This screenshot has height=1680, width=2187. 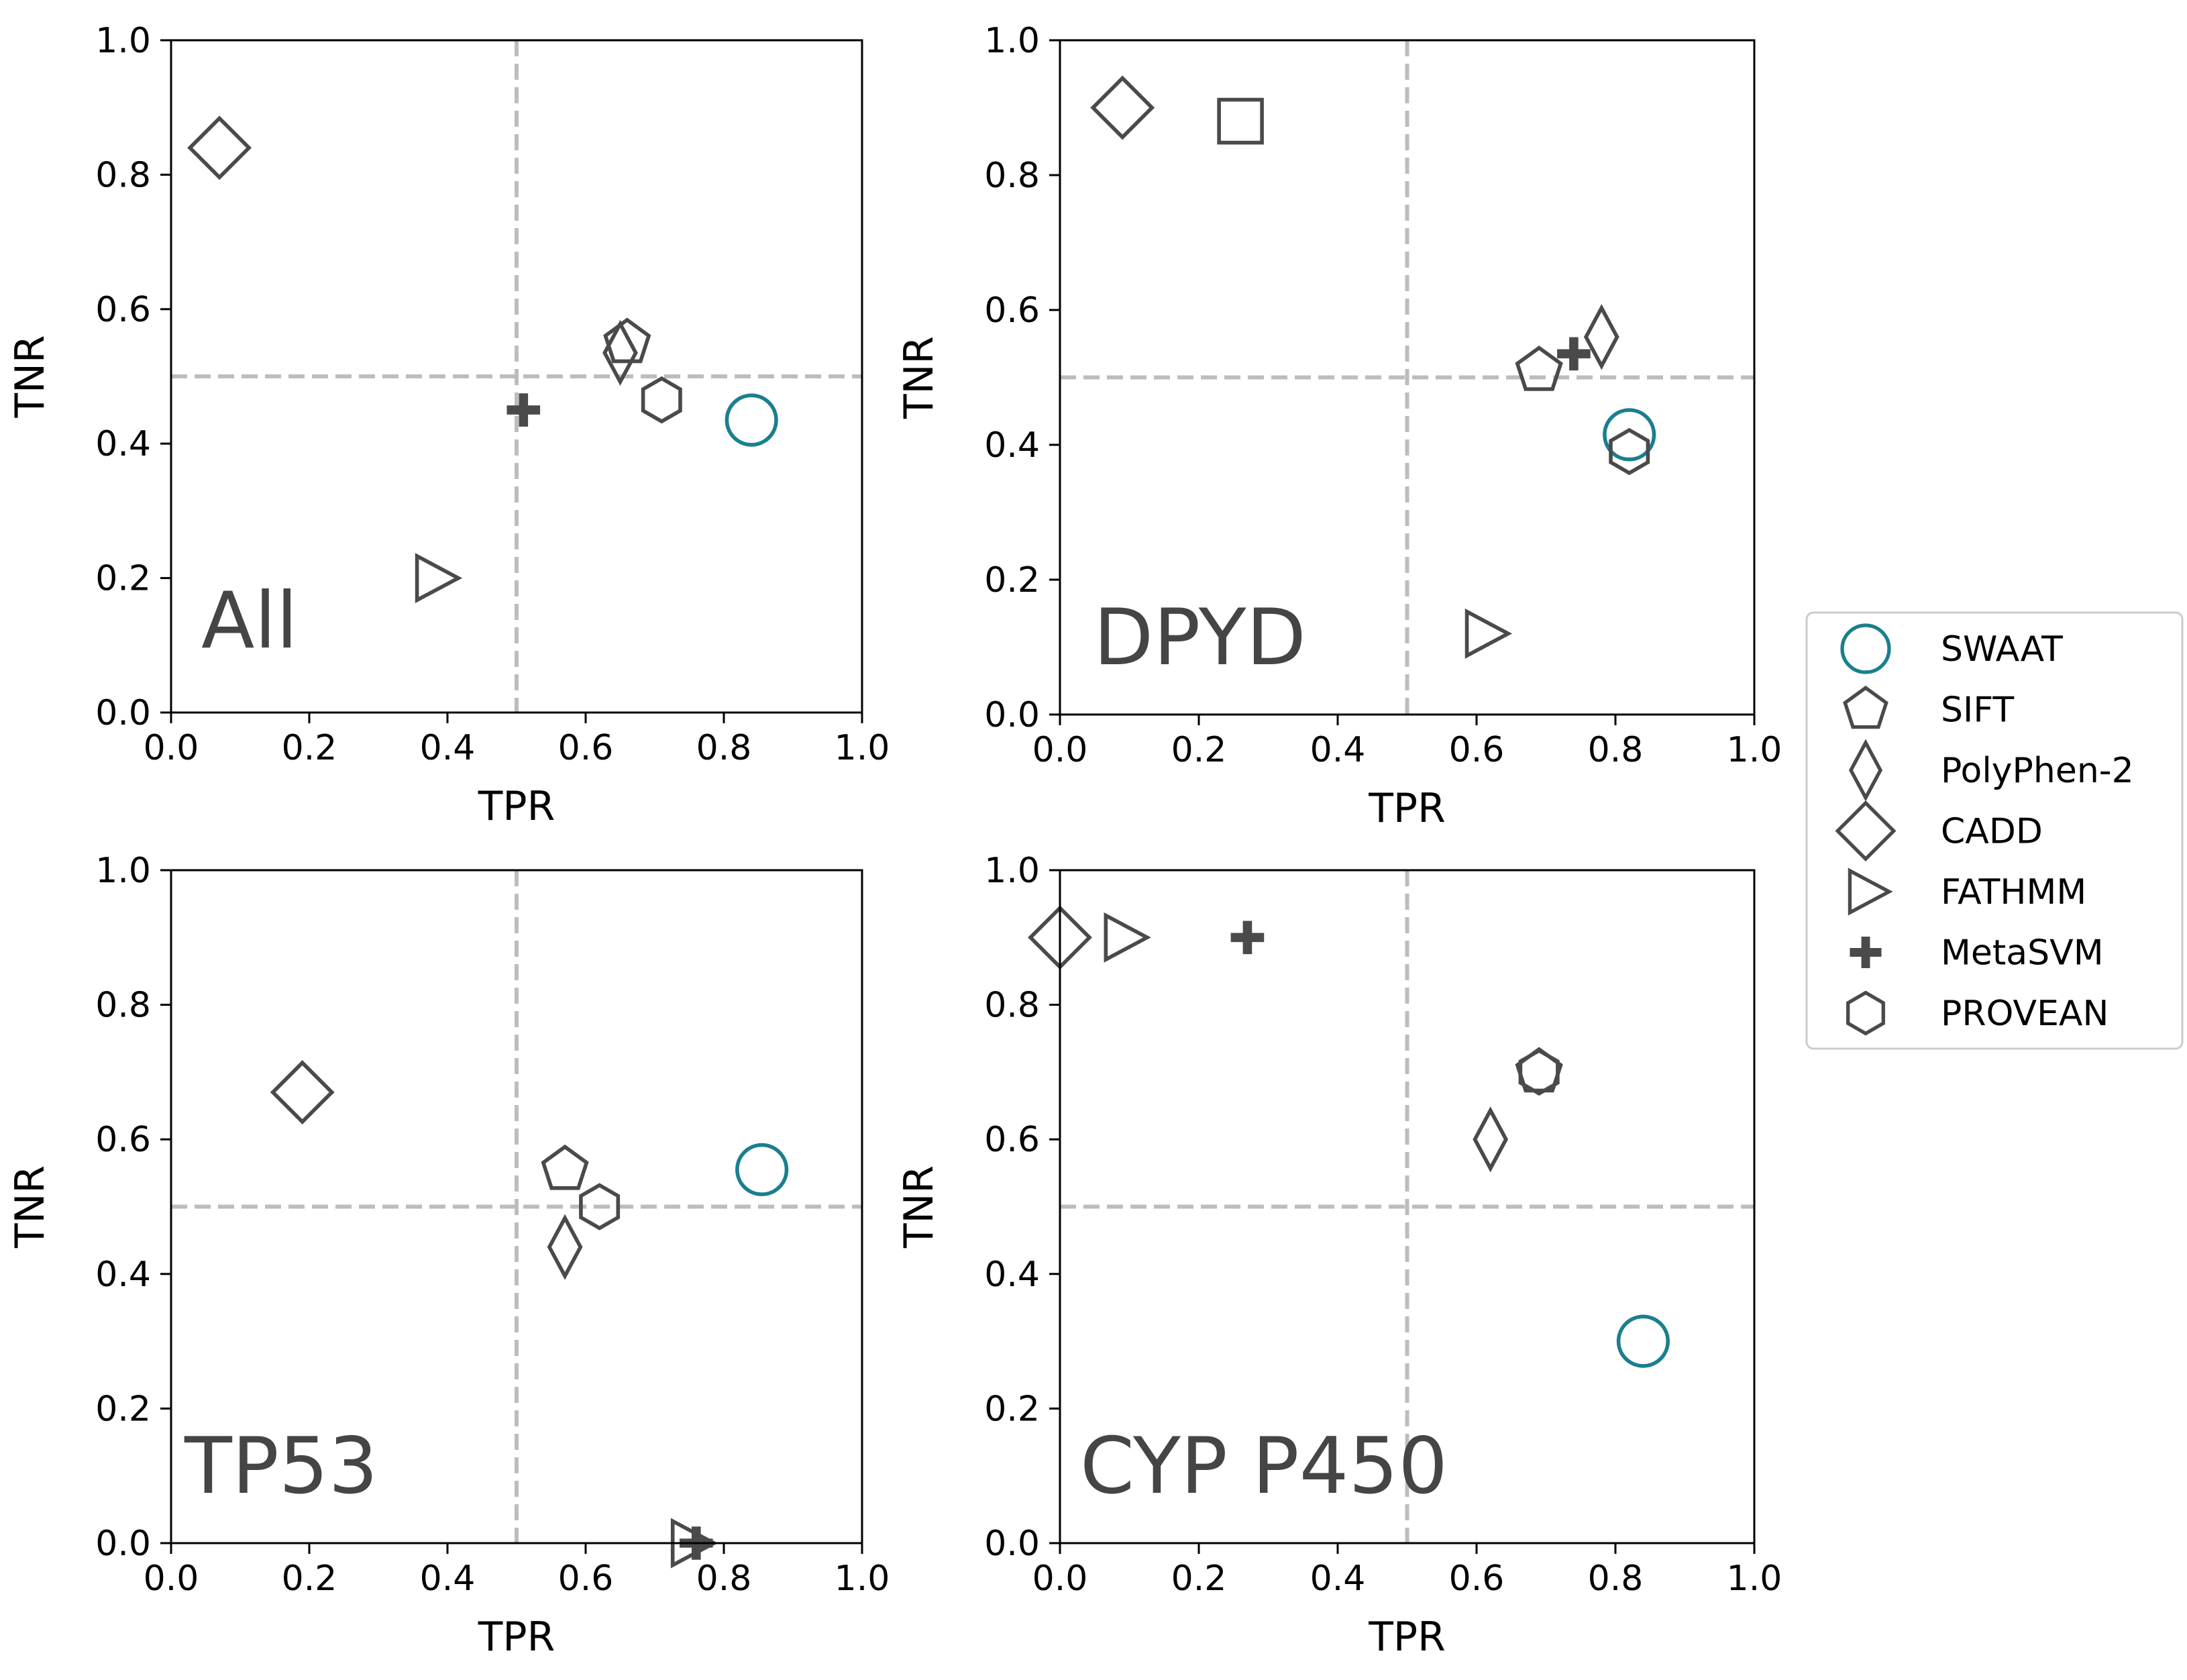 What do you see at coordinates (1866, 953) in the screenshot?
I see `legend-plus-icon` at bounding box center [1866, 953].